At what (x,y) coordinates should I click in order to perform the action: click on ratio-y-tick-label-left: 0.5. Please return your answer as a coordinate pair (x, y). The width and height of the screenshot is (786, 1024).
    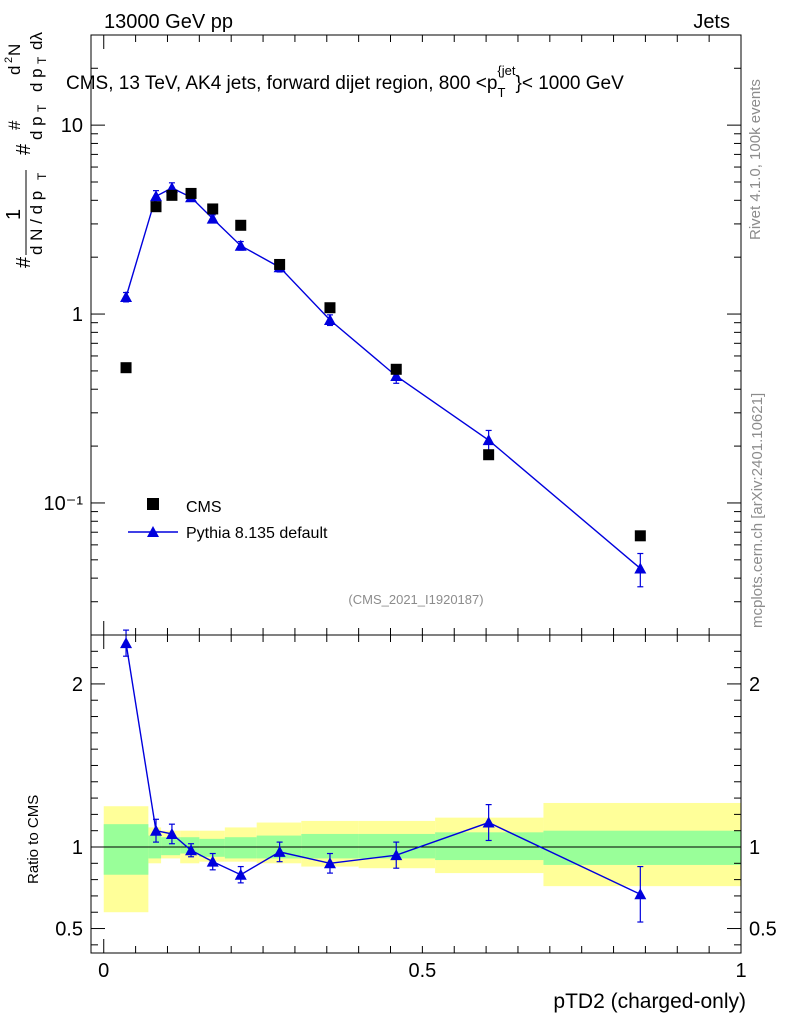
    Looking at the image, I should click on (69, 930).